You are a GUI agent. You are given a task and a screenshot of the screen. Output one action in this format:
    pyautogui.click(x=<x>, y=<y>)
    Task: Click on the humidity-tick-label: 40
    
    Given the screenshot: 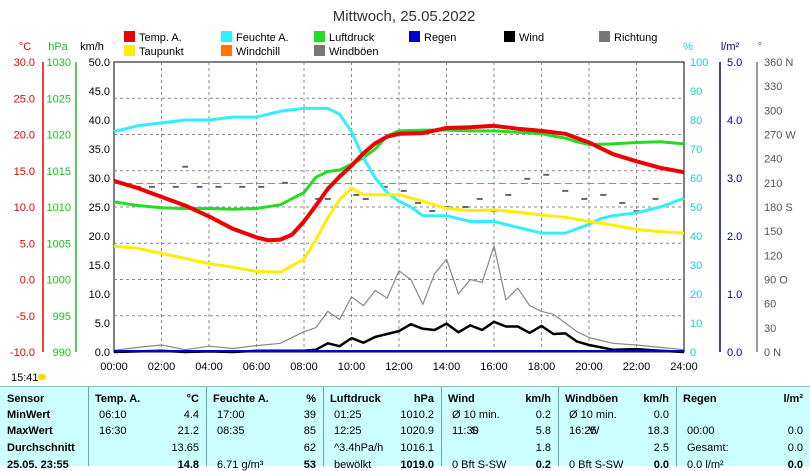 What is the action you would take?
    pyautogui.click(x=696, y=237)
    